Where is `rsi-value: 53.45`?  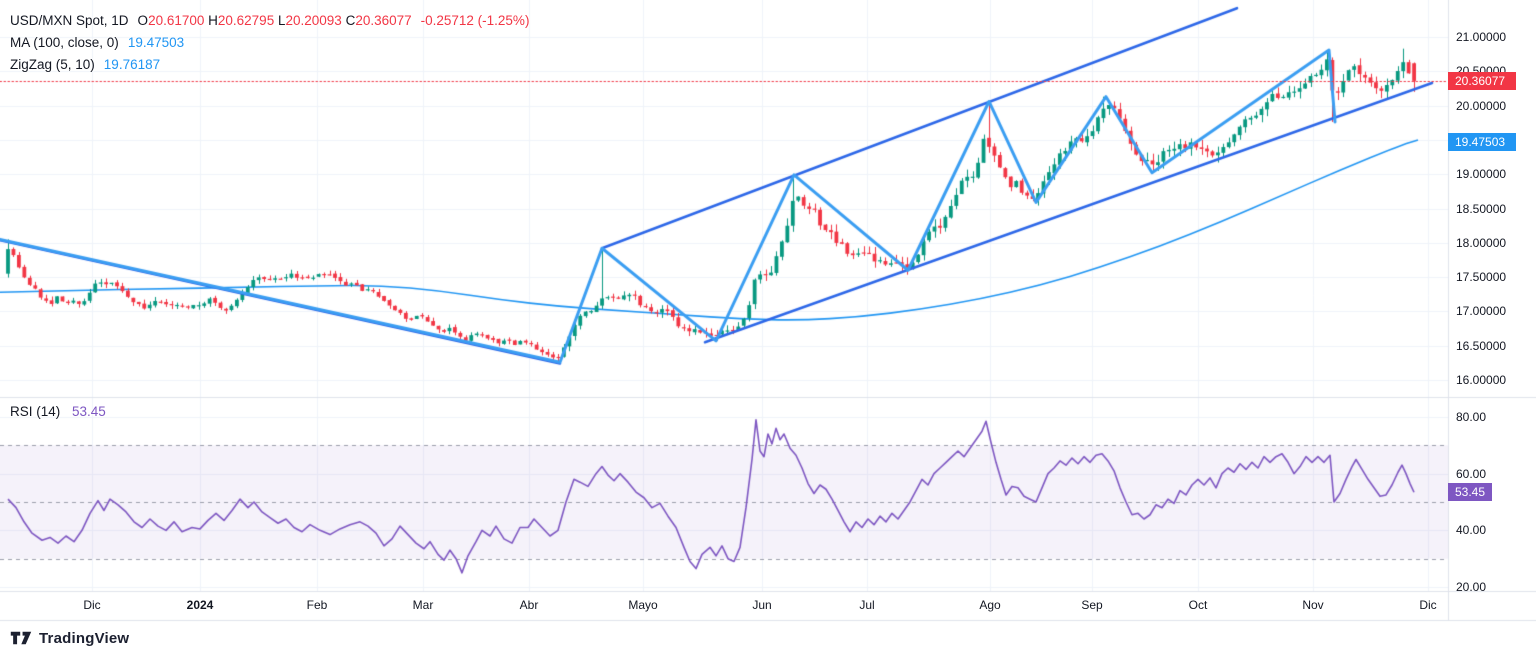
rsi-value: 53.45 is located at coordinates (89, 411).